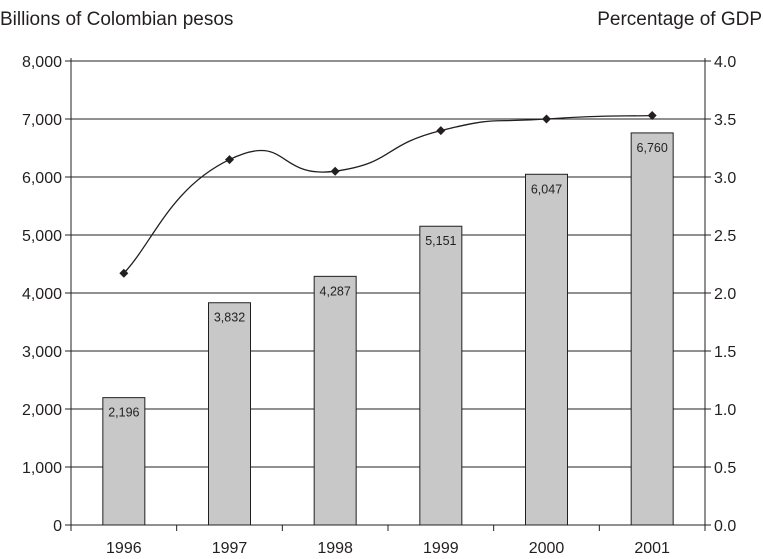 The width and height of the screenshot is (763, 559). I want to click on bar-data-label: 3,832, so click(229, 318).